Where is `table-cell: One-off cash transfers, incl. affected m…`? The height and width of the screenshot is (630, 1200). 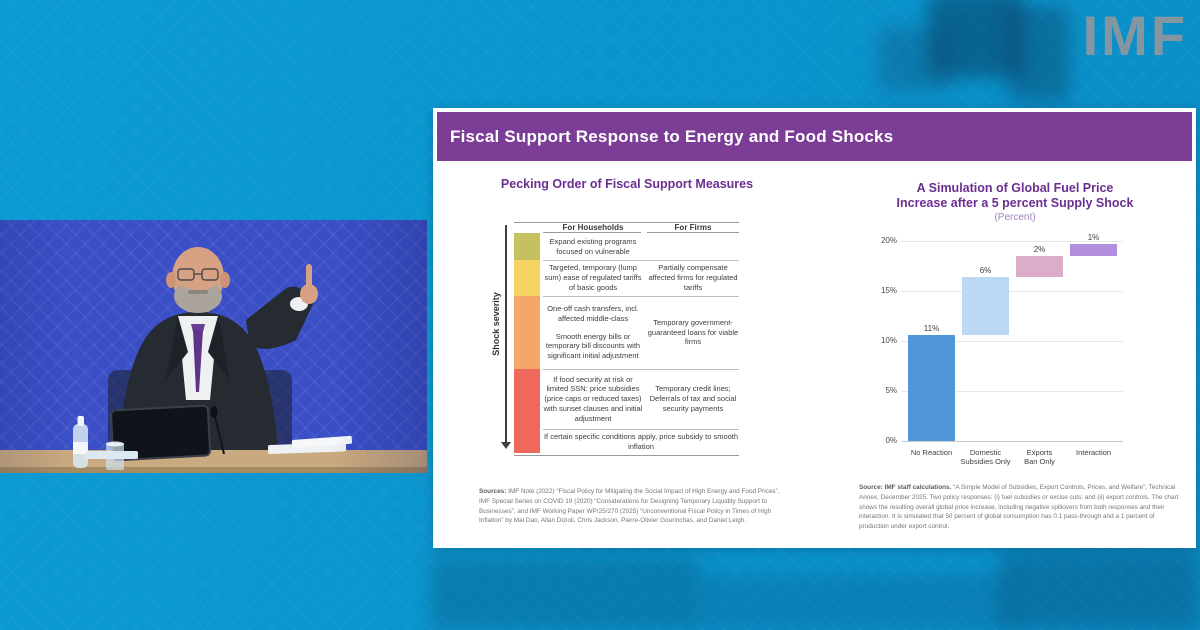 table-cell: One-off cash transfers, incl. affected m… is located at coordinates (593, 332).